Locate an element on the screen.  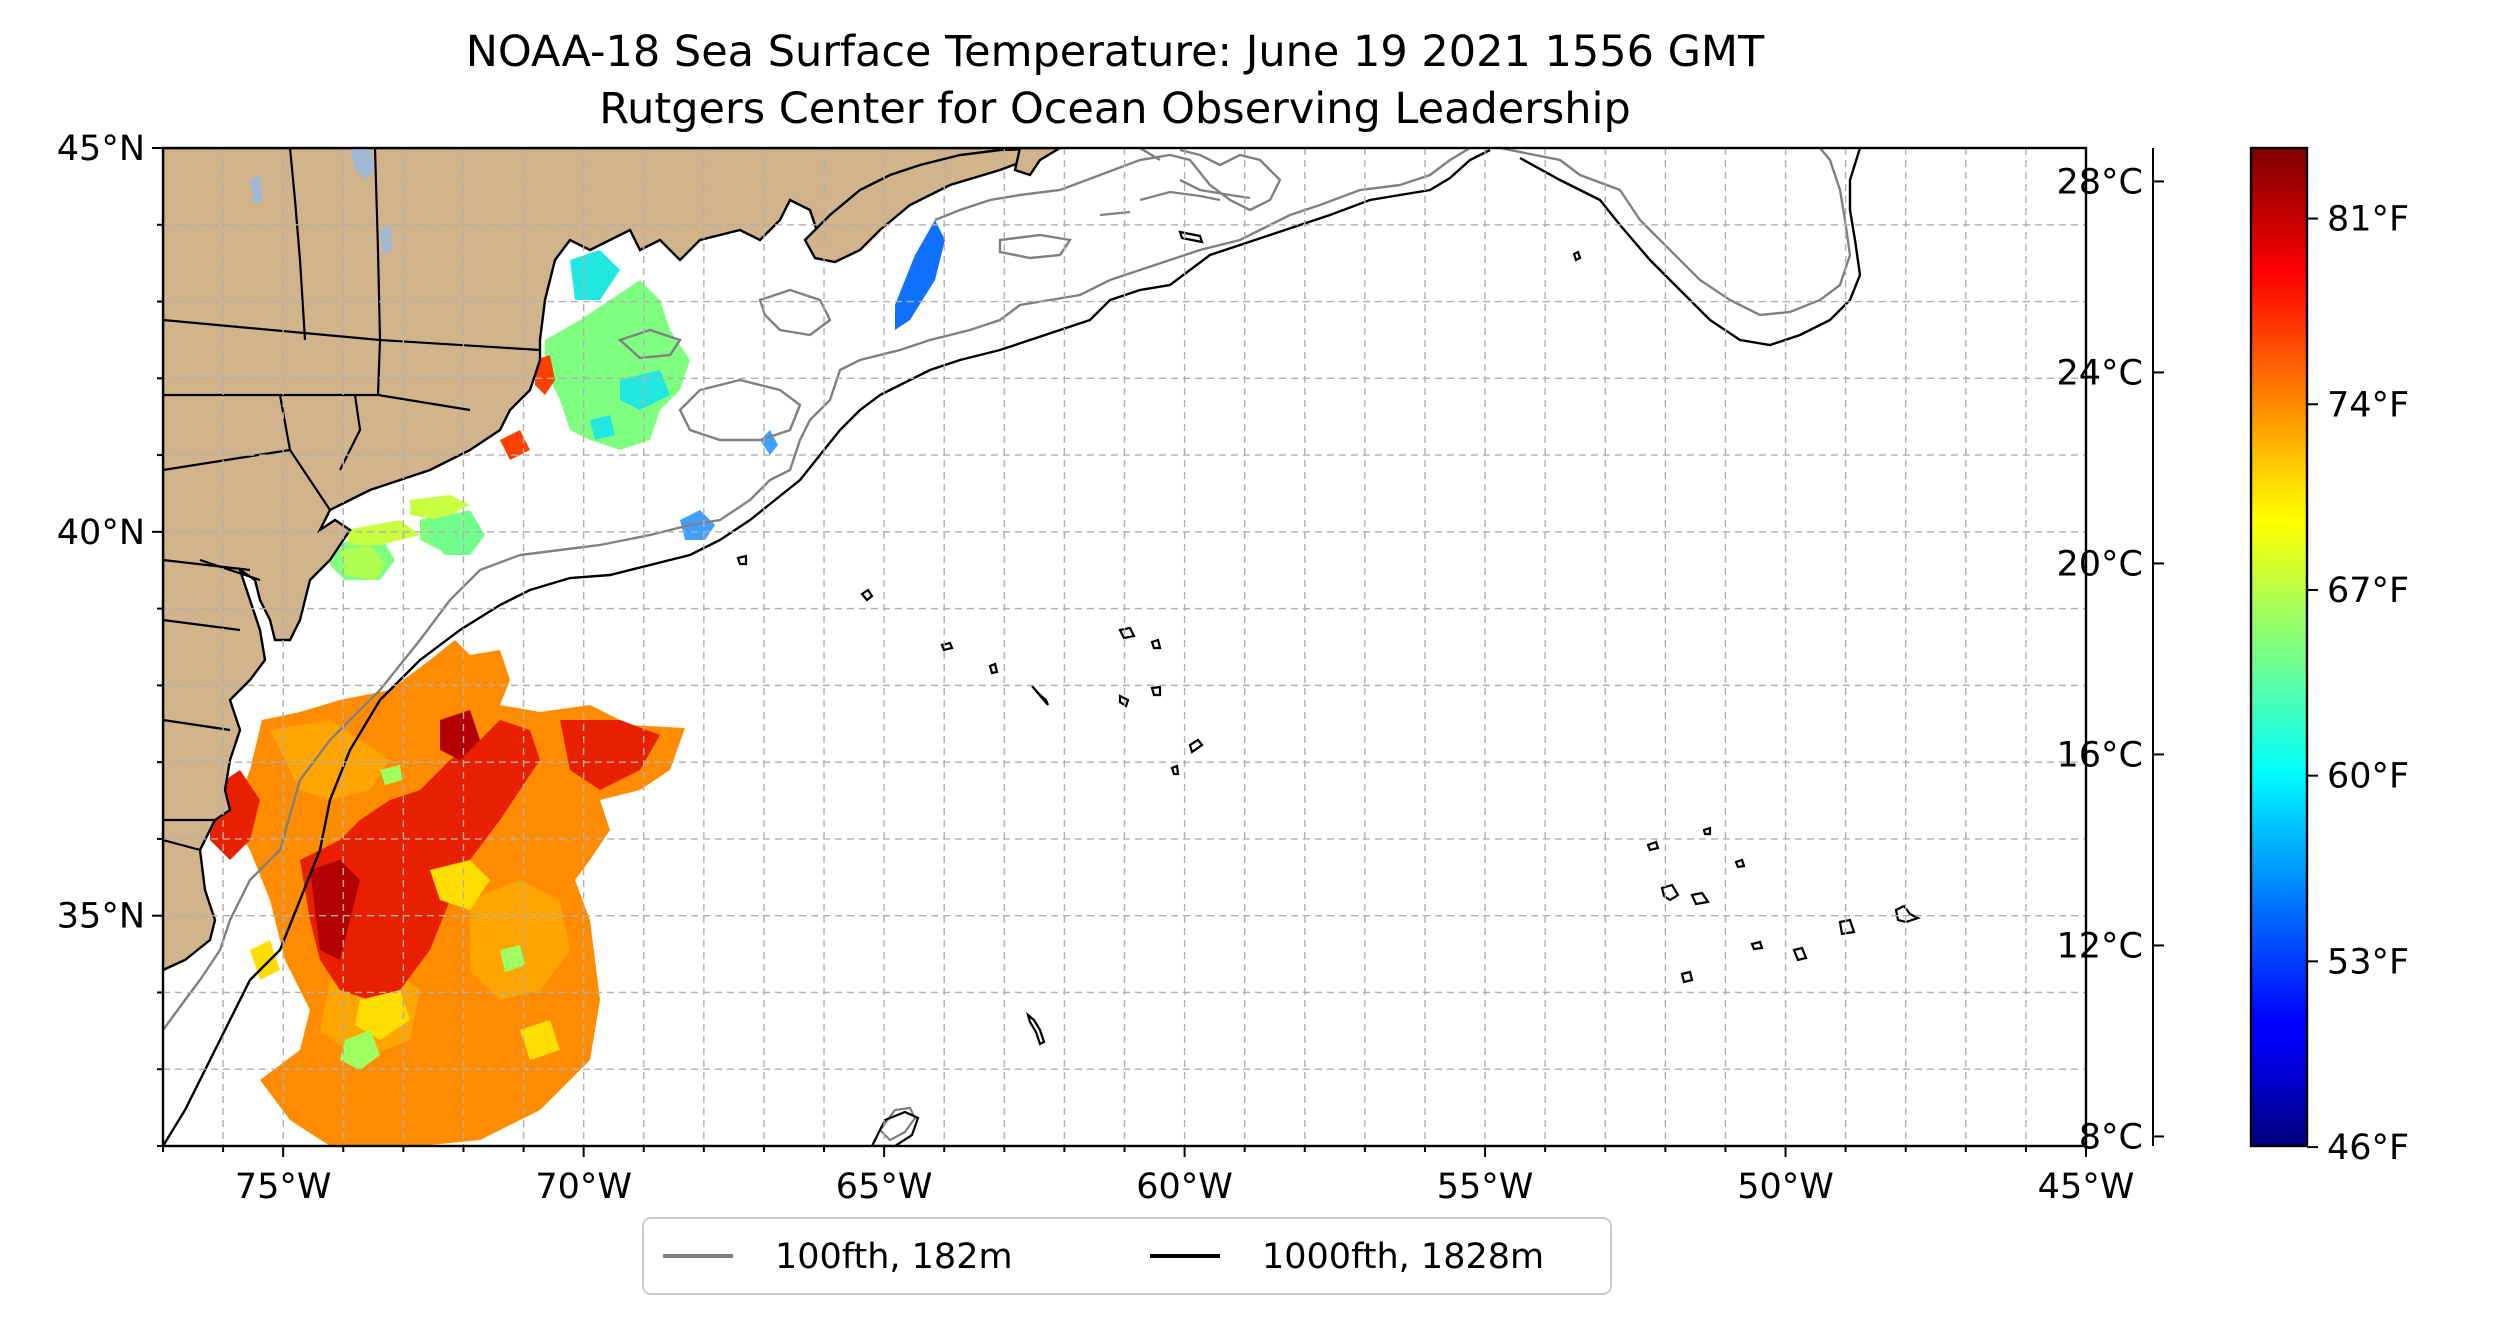
sst-patch-cape-cod is located at coordinates (527, 407).